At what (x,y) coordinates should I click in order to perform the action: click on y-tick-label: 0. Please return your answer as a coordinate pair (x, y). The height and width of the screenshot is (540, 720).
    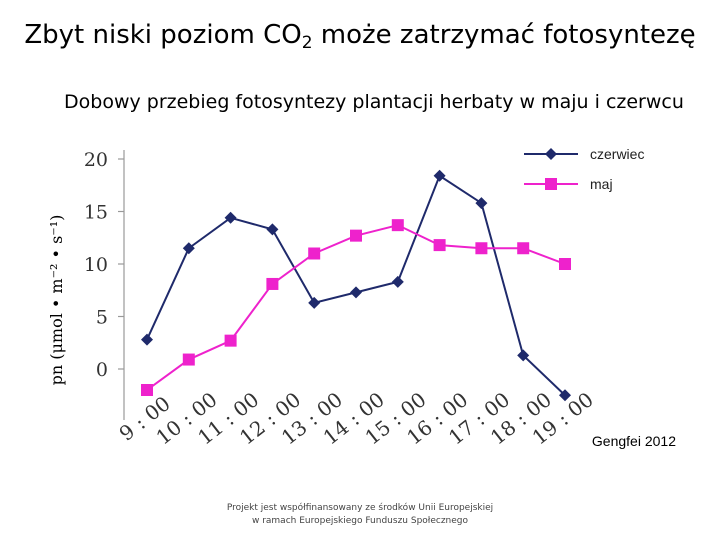
    Looking at the image, I should click on (102, 370).